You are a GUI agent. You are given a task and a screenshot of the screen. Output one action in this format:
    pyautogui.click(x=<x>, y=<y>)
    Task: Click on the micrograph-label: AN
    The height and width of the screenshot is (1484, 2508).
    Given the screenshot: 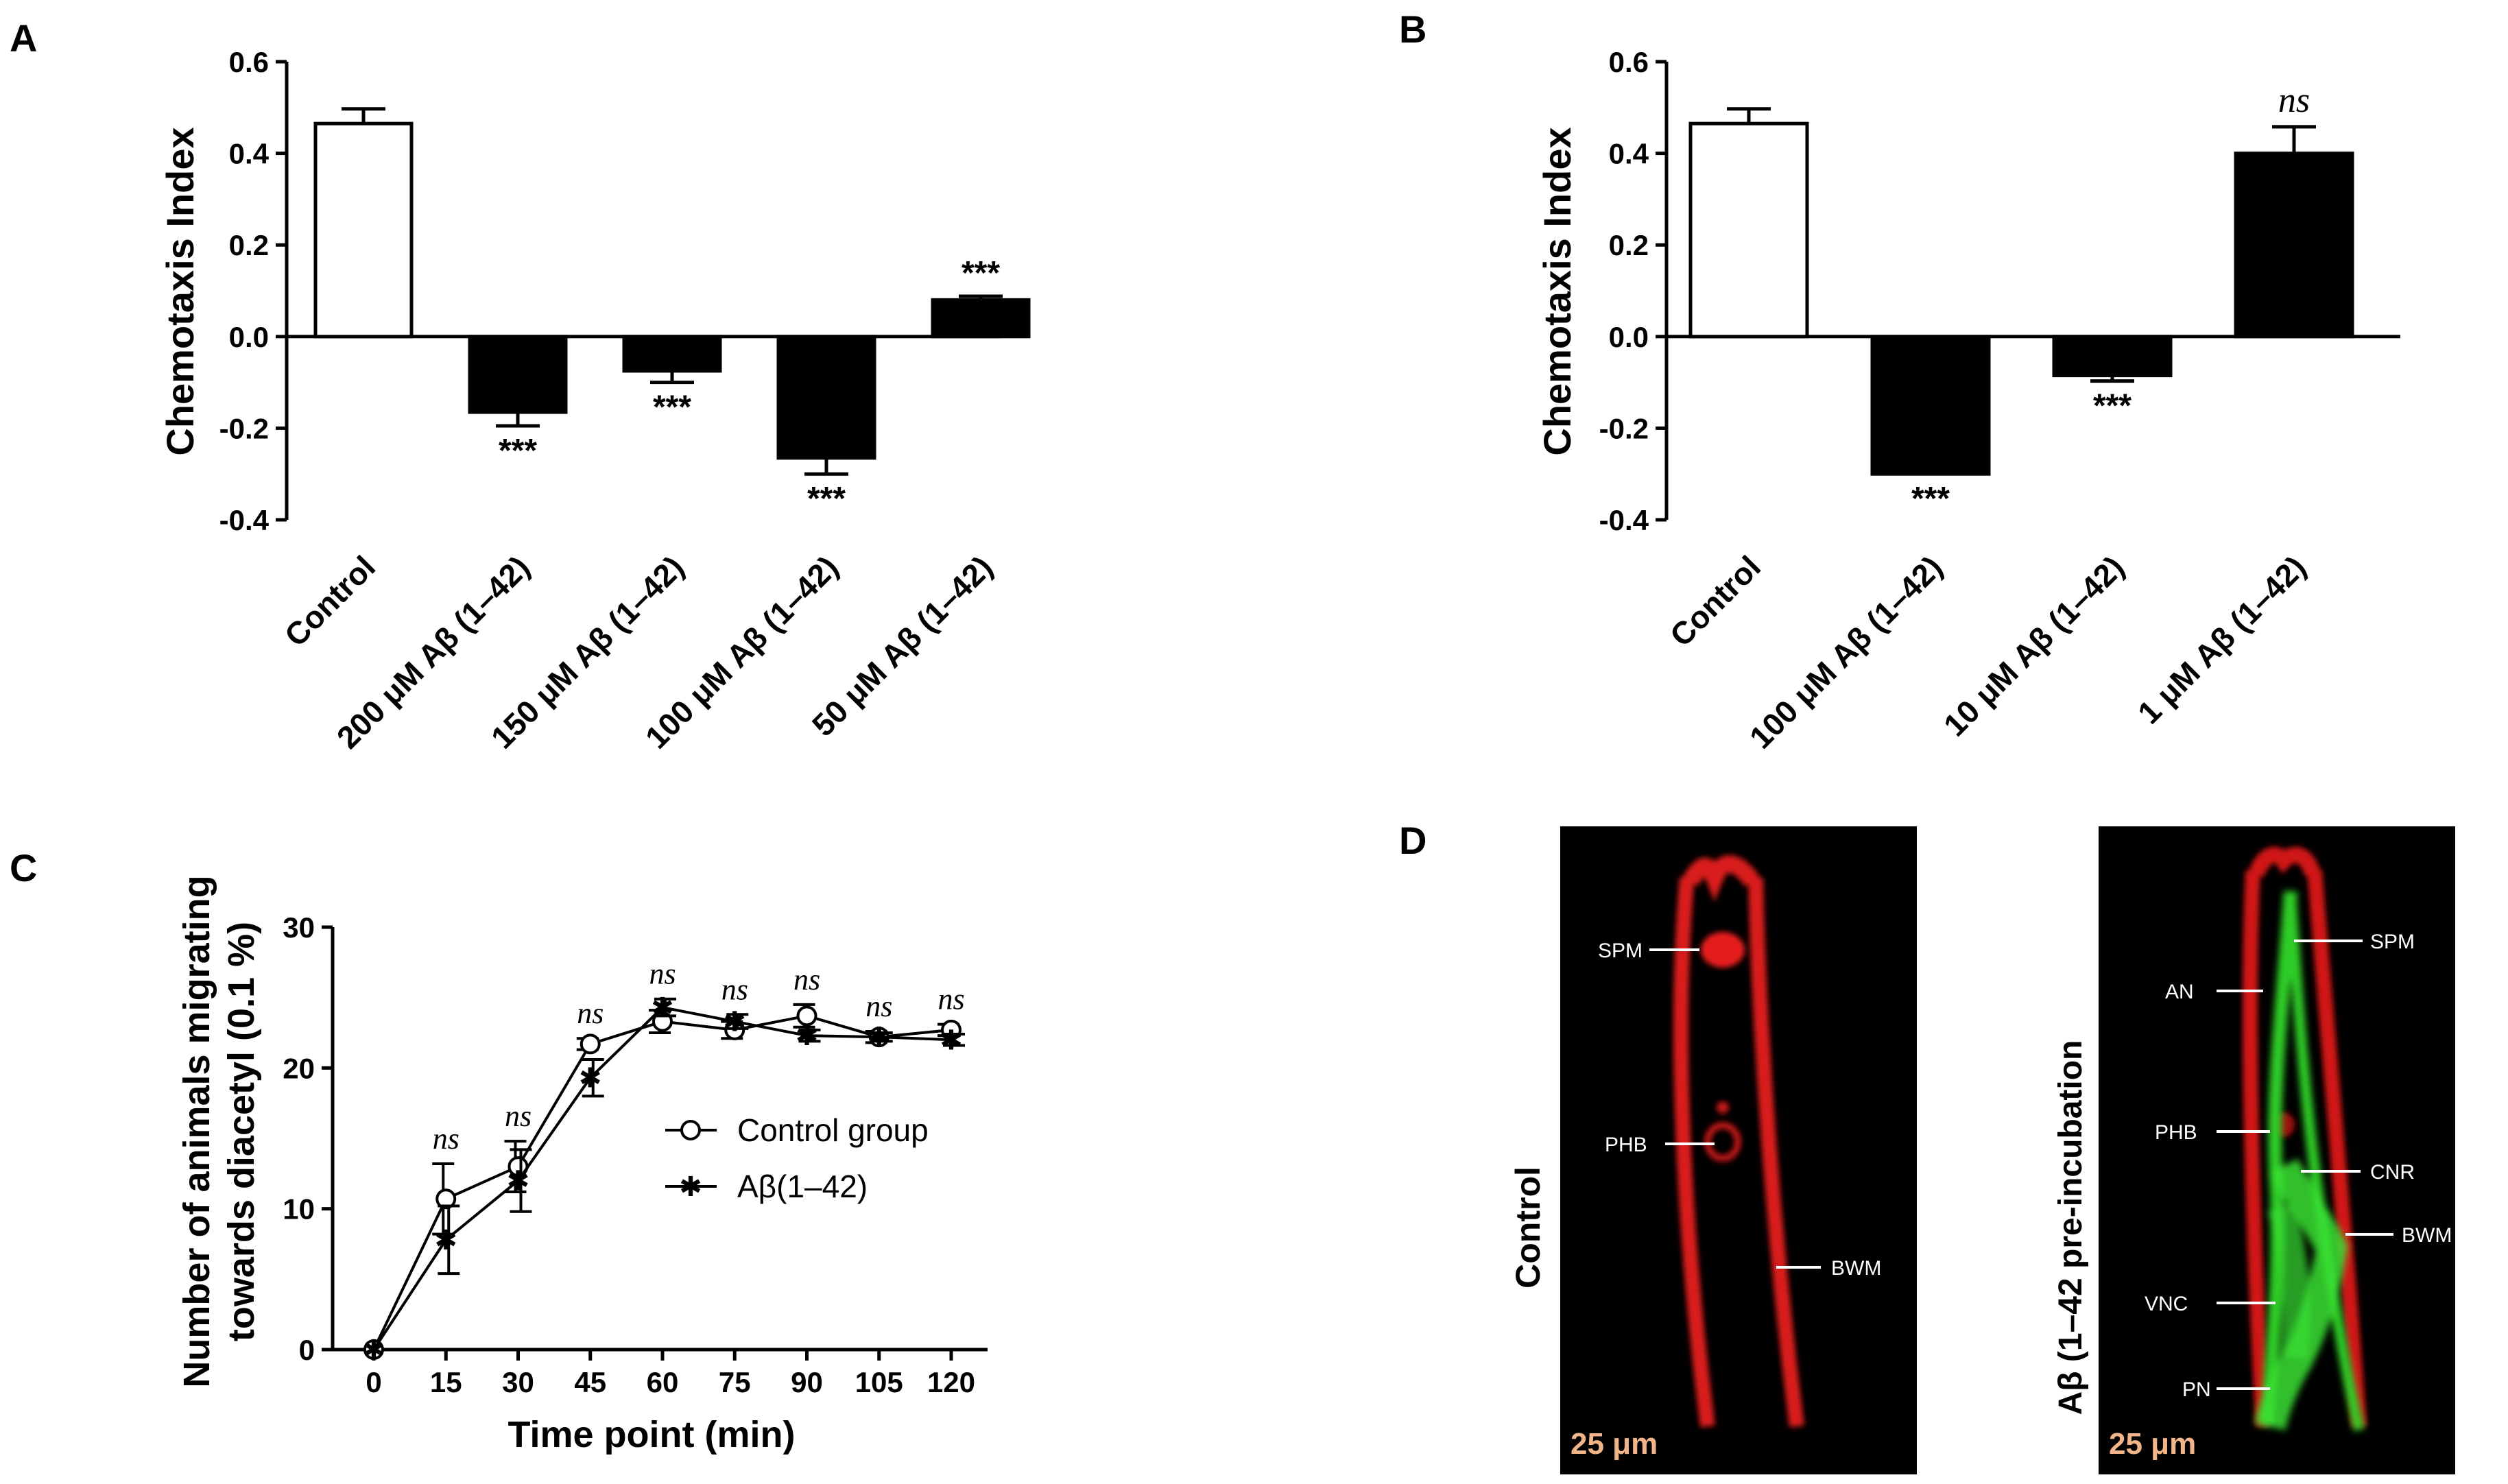 What is the action you would take?
    pyautogui.click(x=2179, y=992)
    